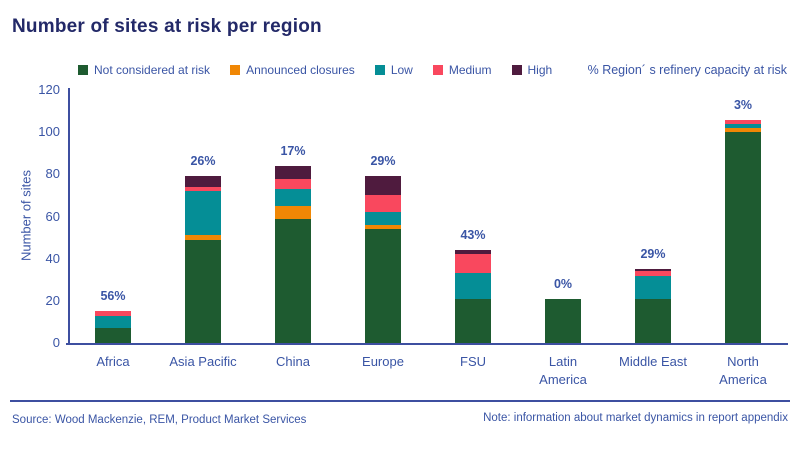 This screenshot has height=450, width=800. Describe the element at coordinates (203, 291) in the screenshot. I see `bar-segment-asia-pacific-not-considered-at-risk` at that location.